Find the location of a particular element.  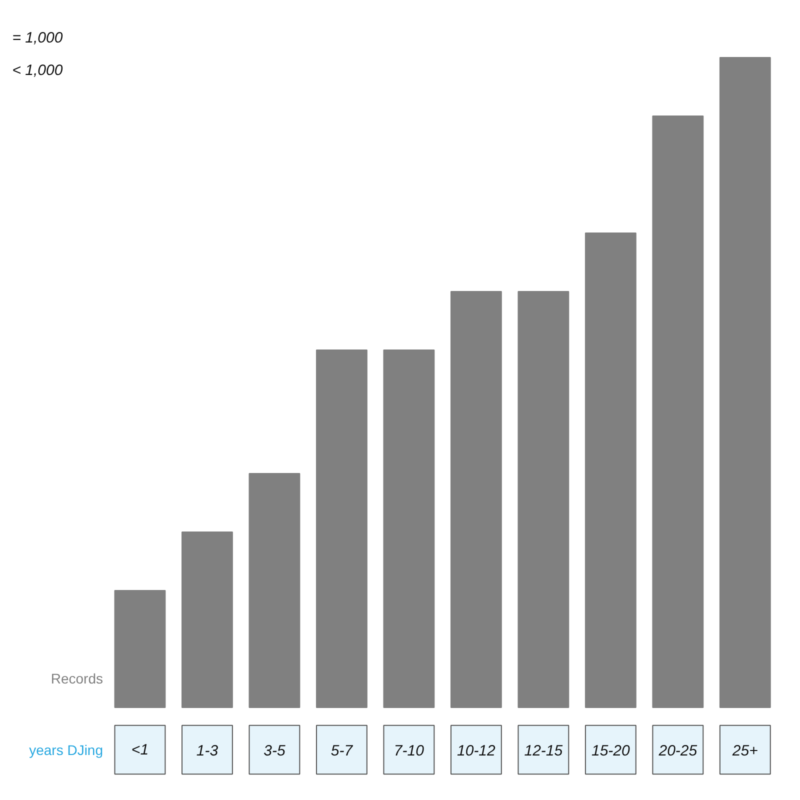

x-tick-label: 1-3 is located at coordinates (207, 751).